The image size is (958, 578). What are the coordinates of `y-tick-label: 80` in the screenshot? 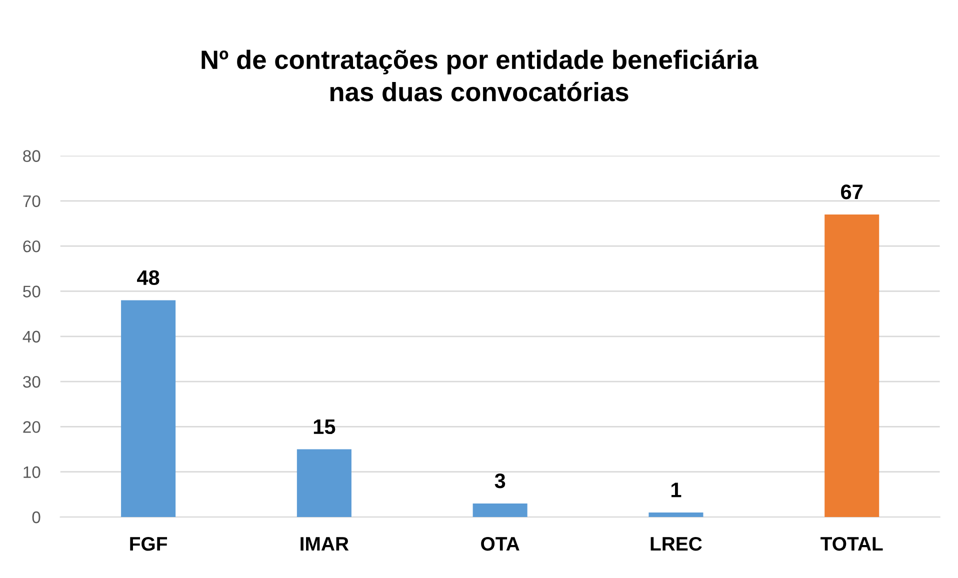 It's located at (31, 156).